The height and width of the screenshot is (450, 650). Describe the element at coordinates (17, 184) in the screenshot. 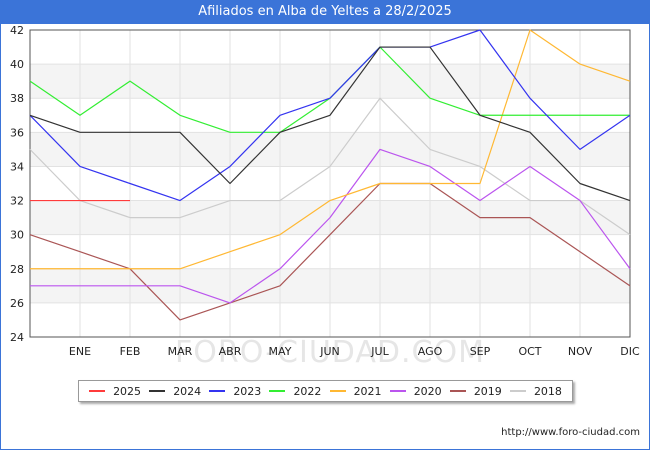

I see `y-tick-labels: 24 26 28 30 32 34 36 38 40 42` at that location.